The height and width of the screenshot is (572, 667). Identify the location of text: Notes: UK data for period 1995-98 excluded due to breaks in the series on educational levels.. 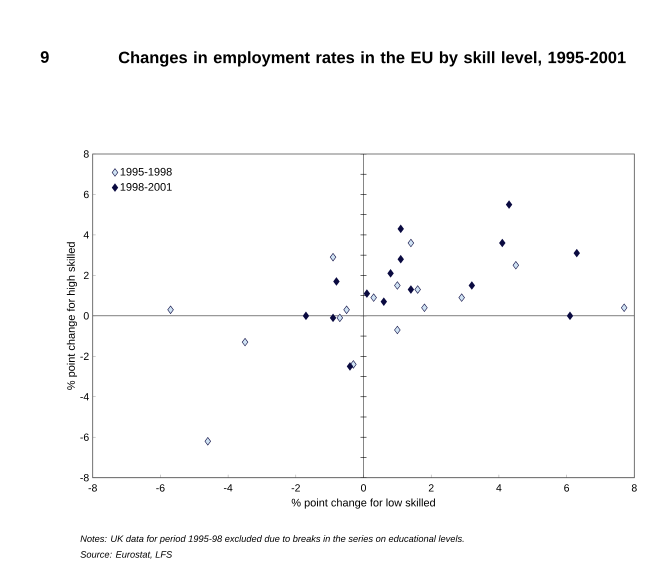
(272, 539).